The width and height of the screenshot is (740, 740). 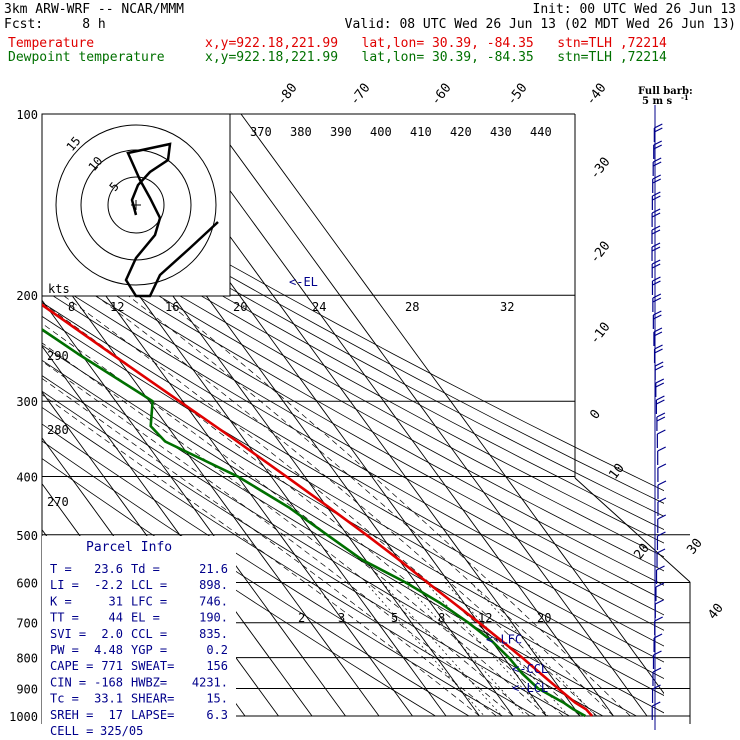 What do you see at coordinates (319, 307) in the screenshot?
I see `hodo-speed-label: 24` at bounding box center [319, 307].